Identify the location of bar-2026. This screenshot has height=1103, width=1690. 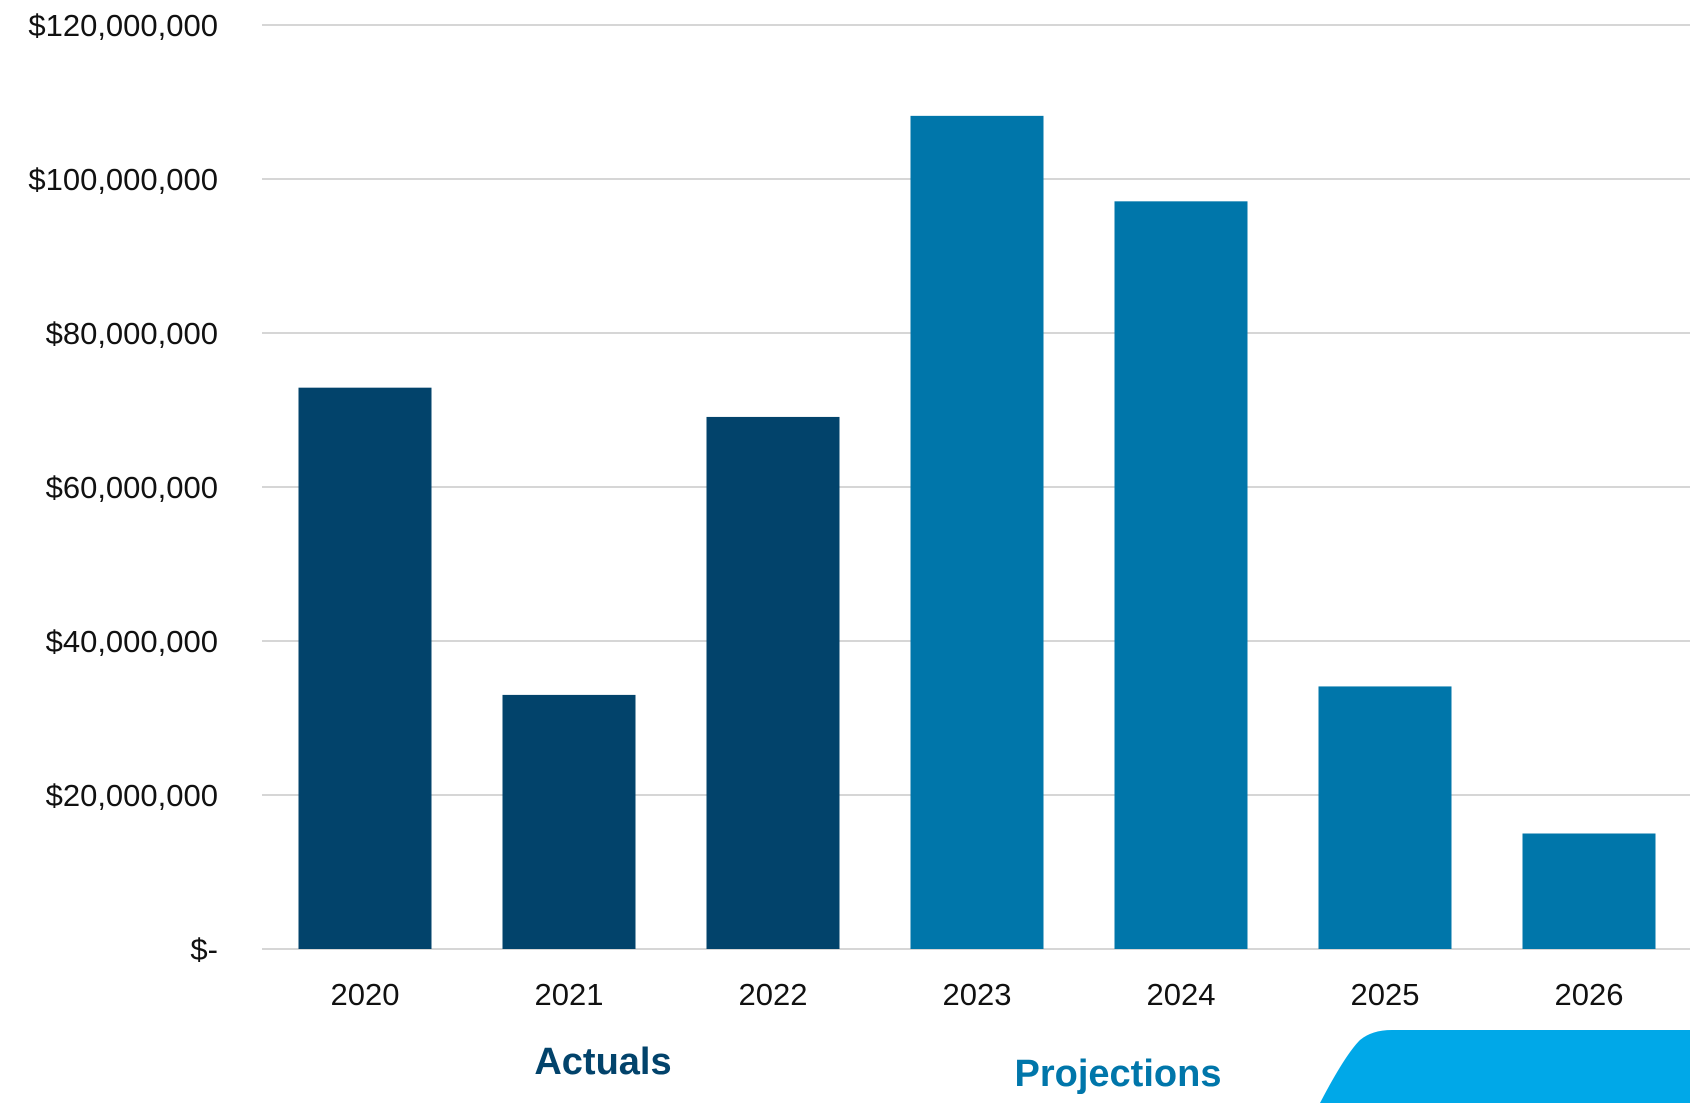
(1589, 891).